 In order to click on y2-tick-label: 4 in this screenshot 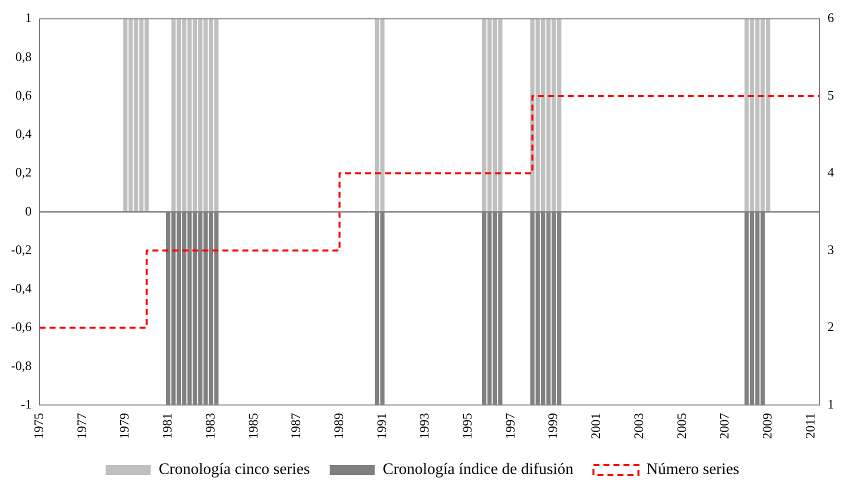, I will do `click(831, 172)`.